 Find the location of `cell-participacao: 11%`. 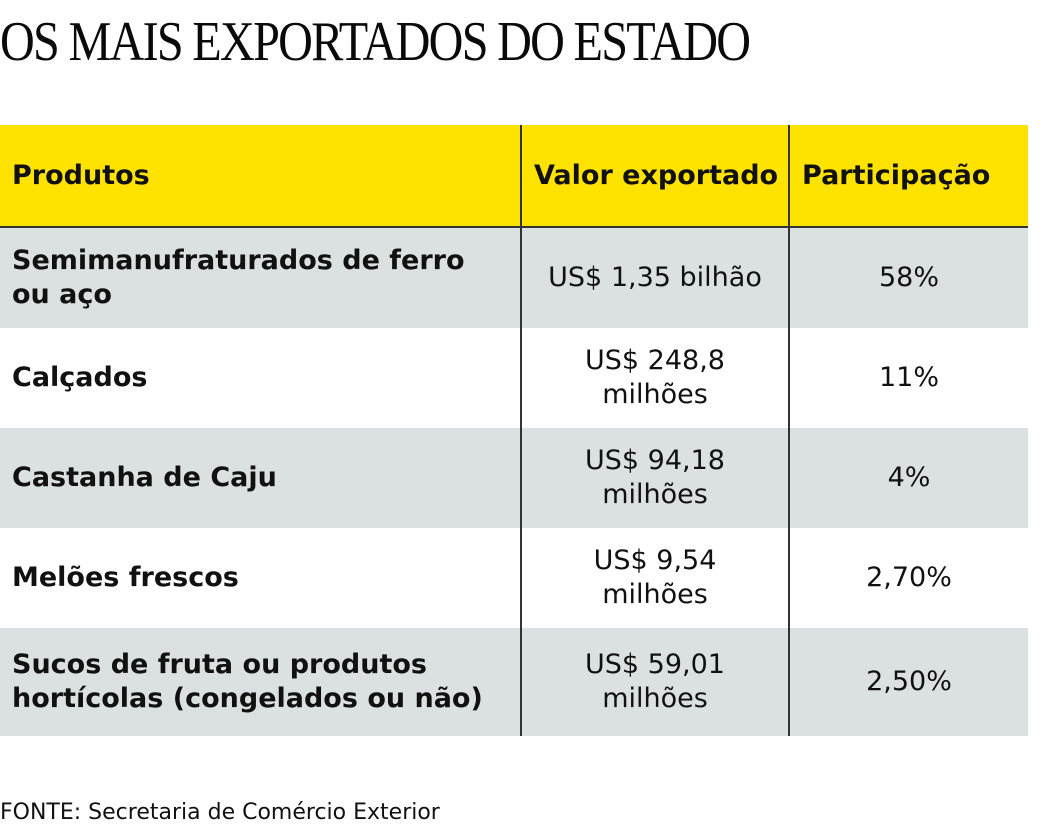

cell-participacao: 11% is located at coordinates (908, 378).